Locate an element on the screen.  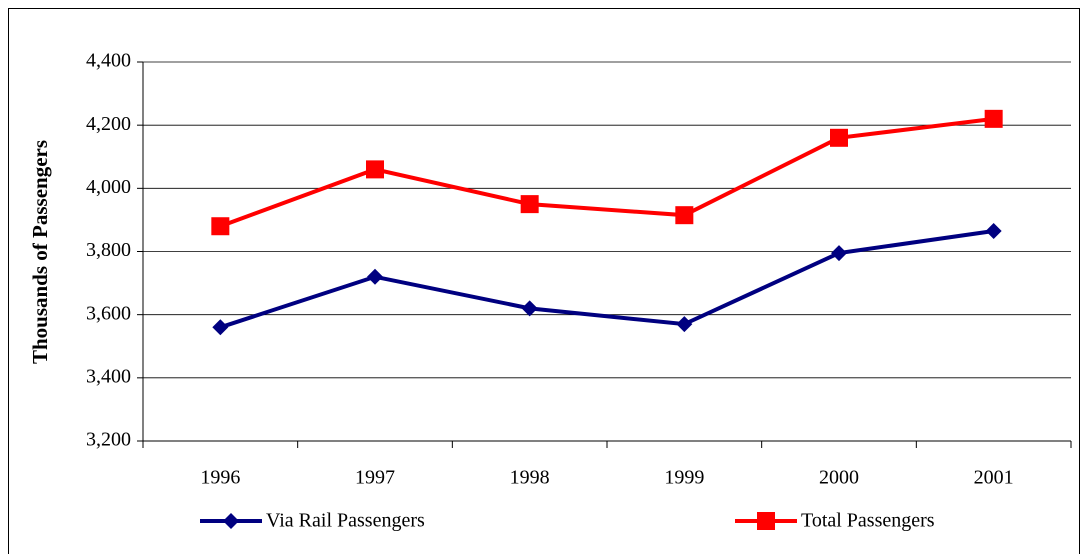
legend-label: Total Passengers is located at coordinates (868, 521).